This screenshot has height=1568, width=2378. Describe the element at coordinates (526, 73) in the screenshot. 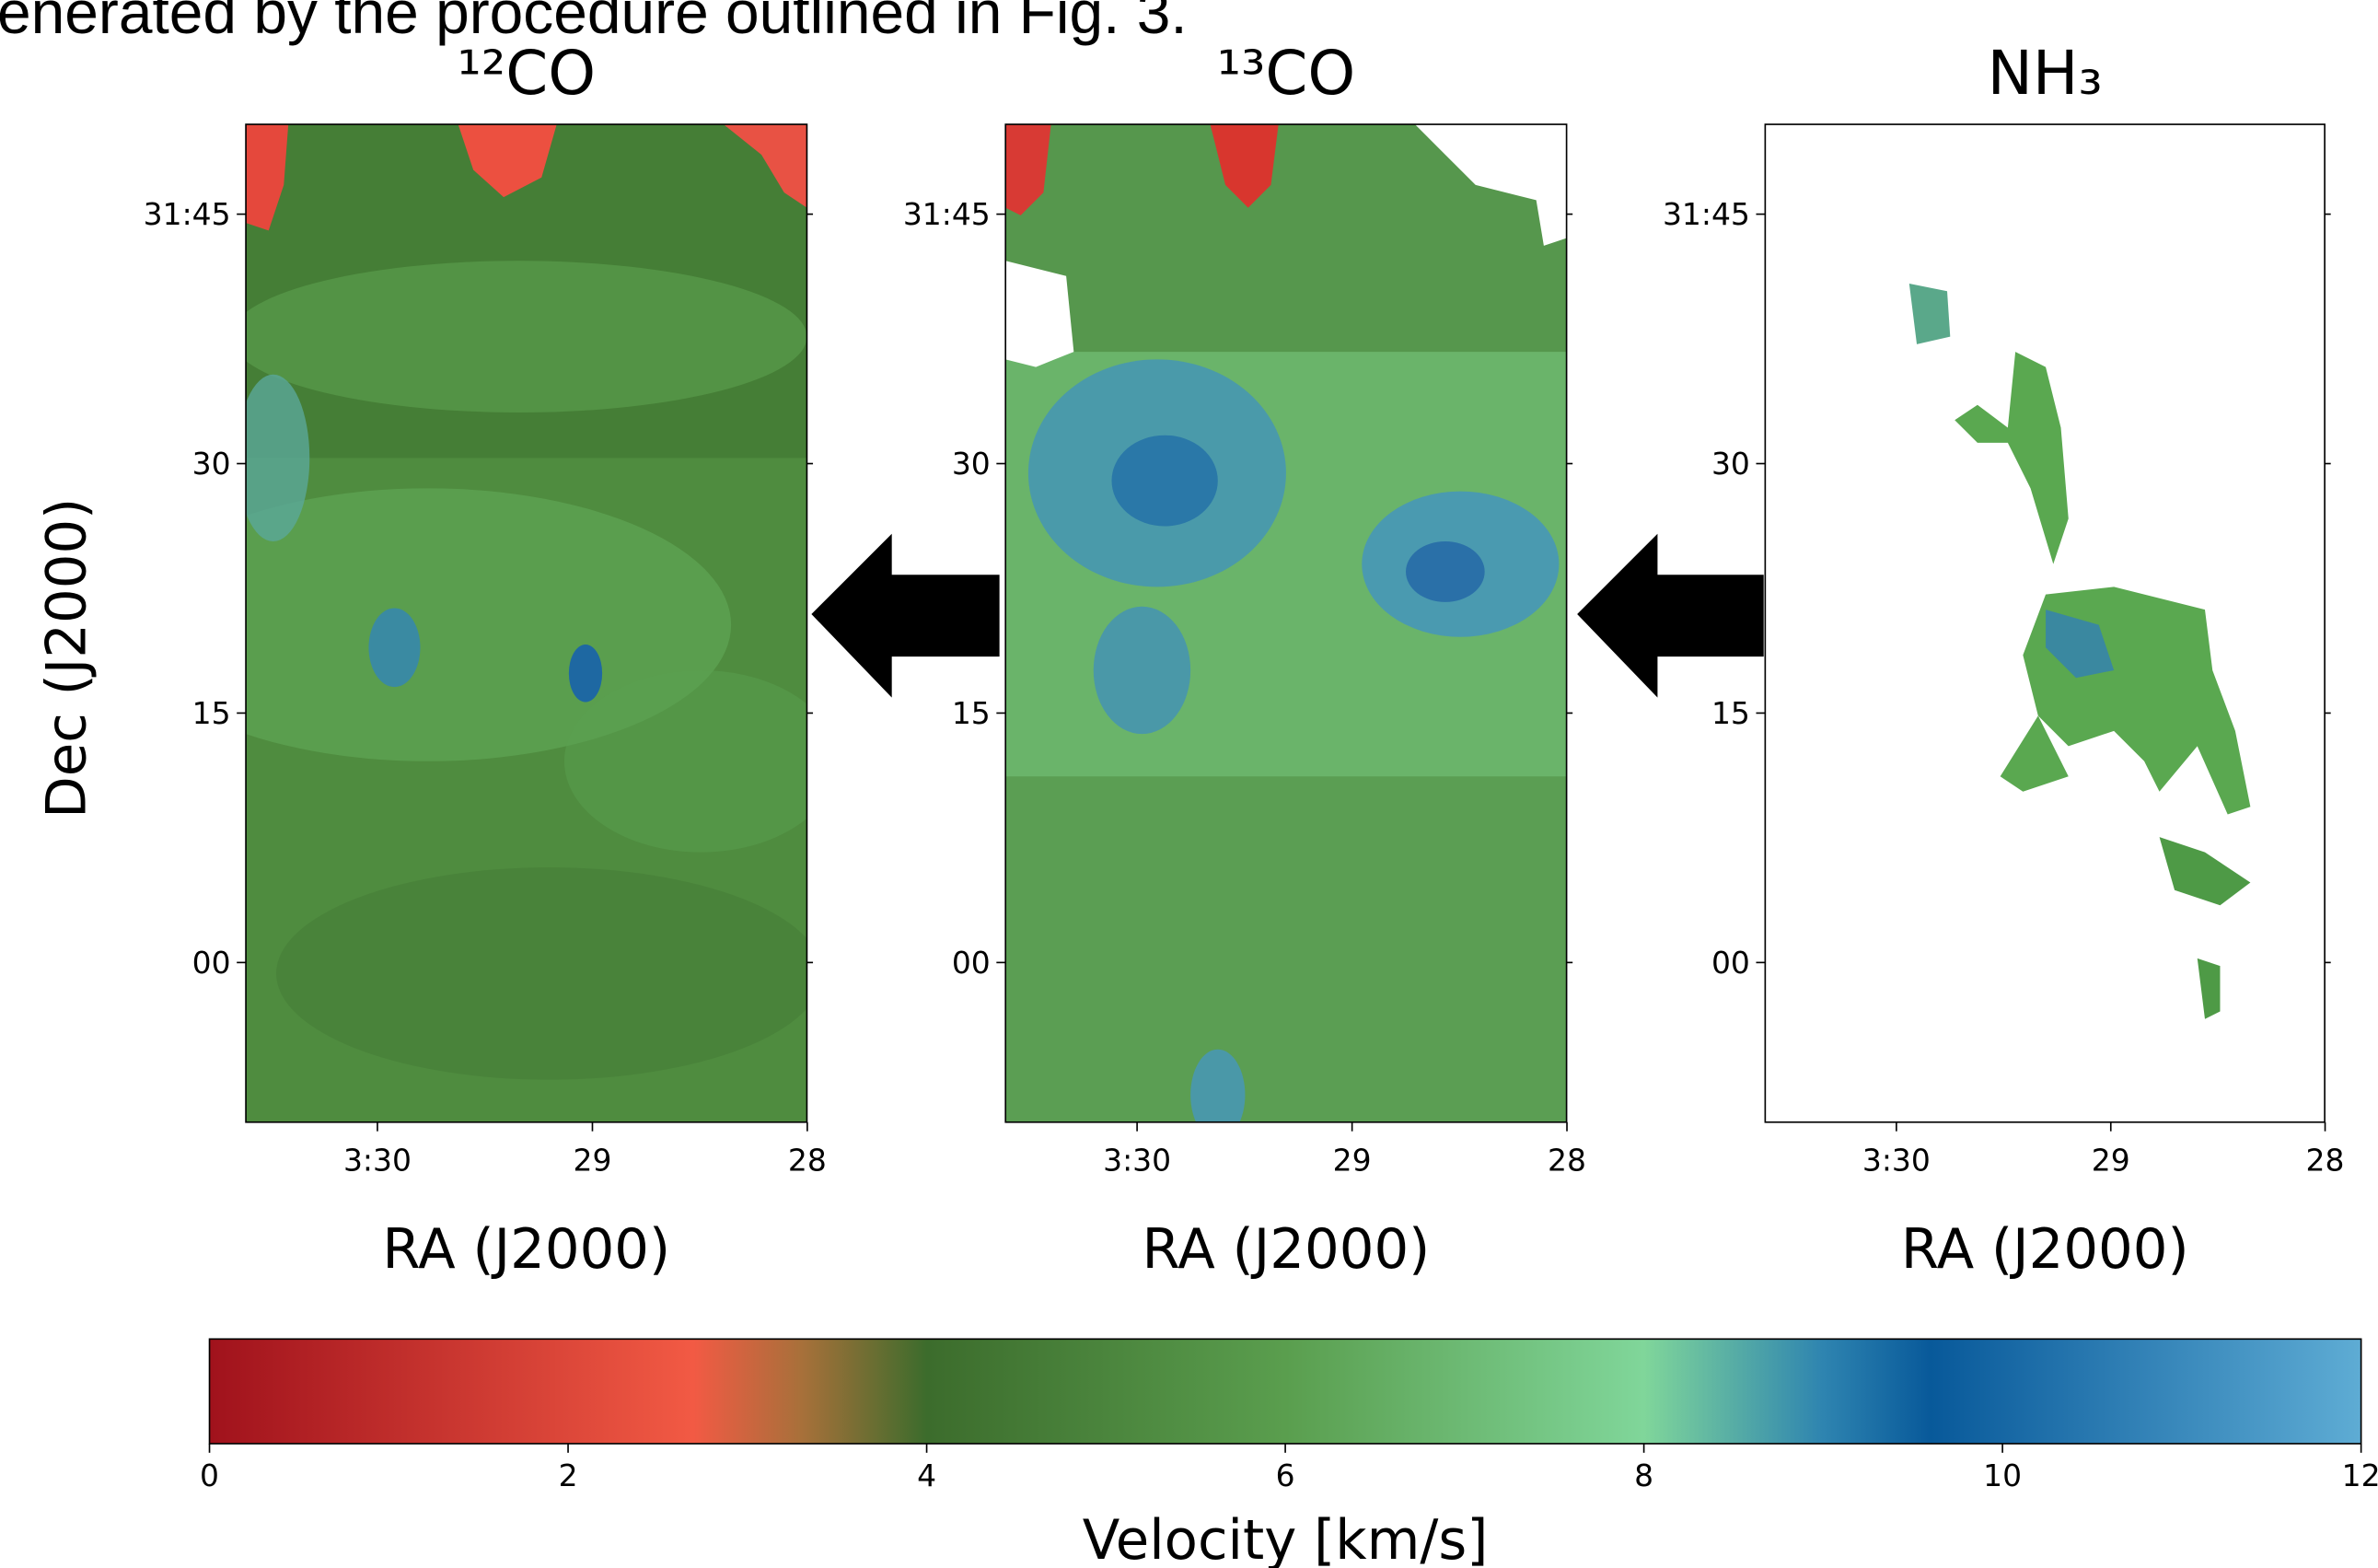

I see `panel-title: ¹²CO` at that location.